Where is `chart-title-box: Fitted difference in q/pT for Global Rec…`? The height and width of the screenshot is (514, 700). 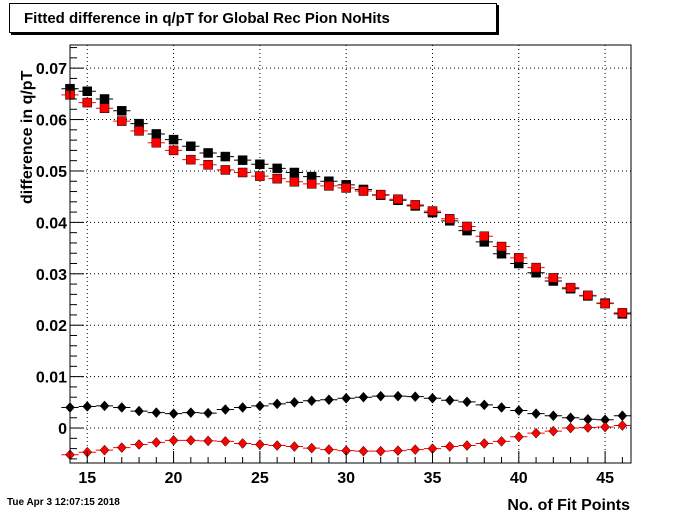
chart-title-box: Fitted difference in q/pT for Global Rec… is located at coordinates (253, 18).